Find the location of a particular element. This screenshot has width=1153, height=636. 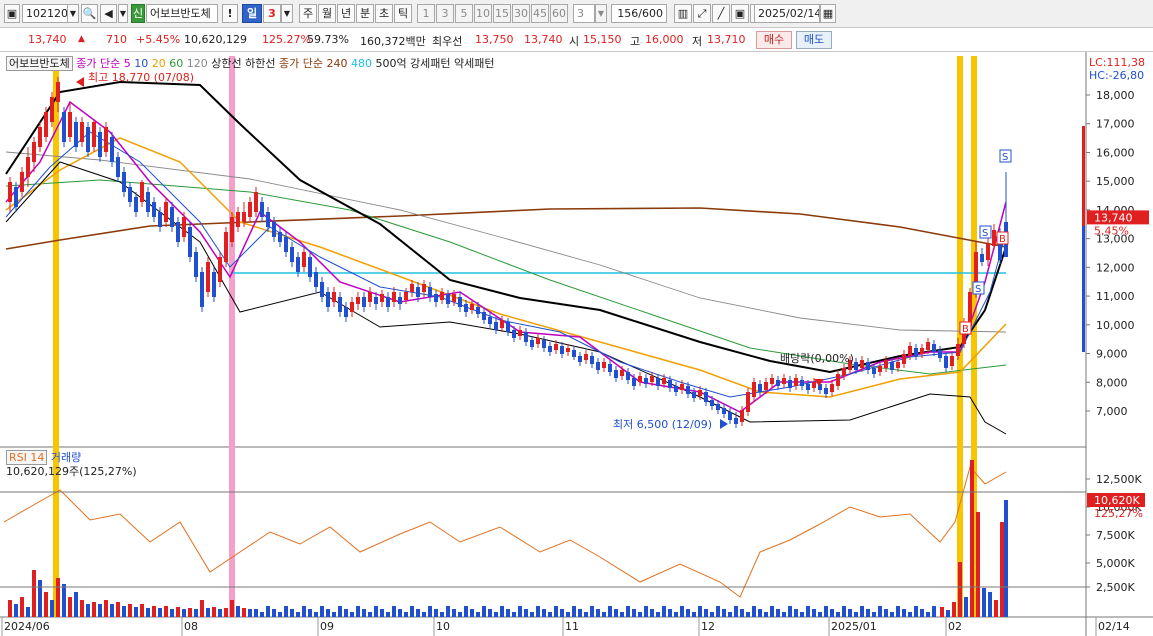

minute-5-button: 5 is located at coordinates (464, 13).